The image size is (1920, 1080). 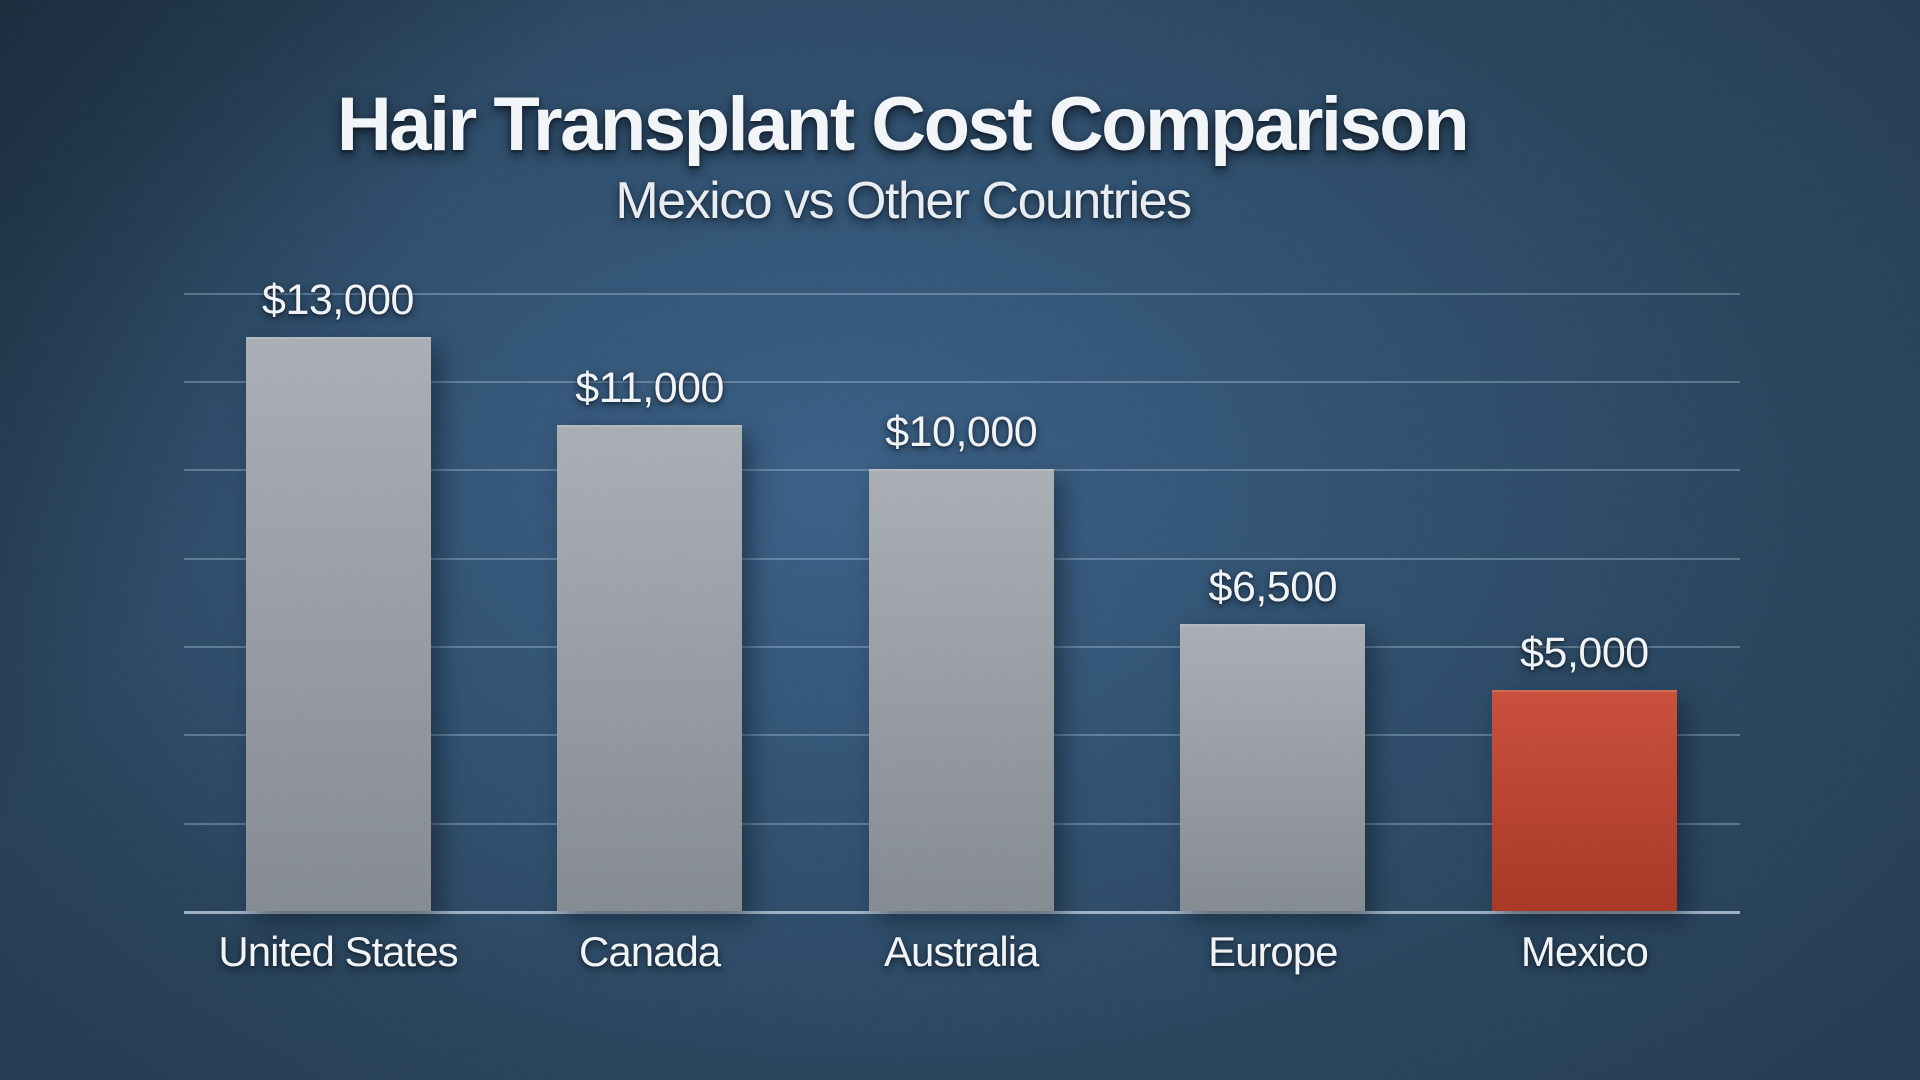 I want to click on value-label: $5,000, so click(x=1584, y=653).